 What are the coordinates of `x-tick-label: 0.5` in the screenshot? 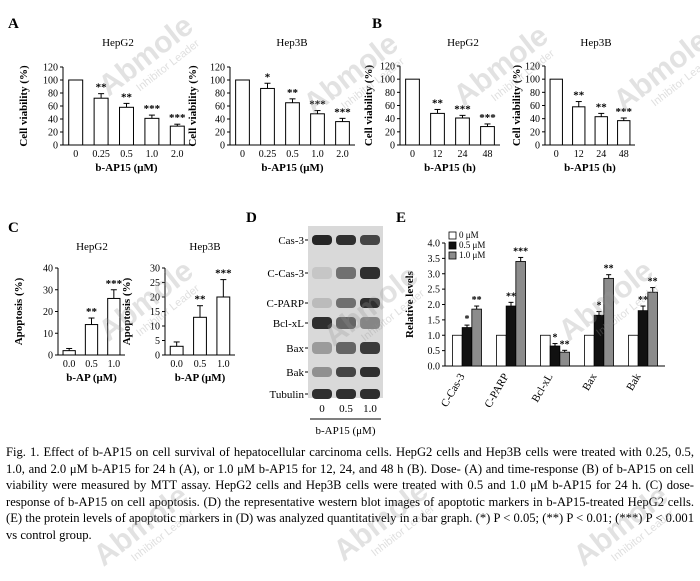 It's located at (292, 154).